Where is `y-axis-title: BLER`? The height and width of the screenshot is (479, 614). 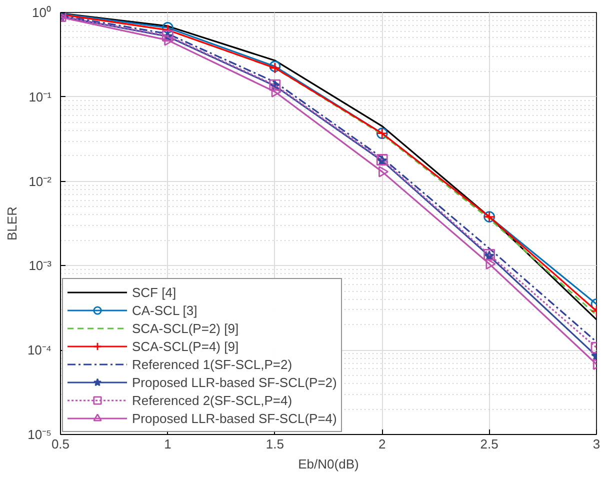 y-axis-title: BLER is located at coordinates (12, 223).